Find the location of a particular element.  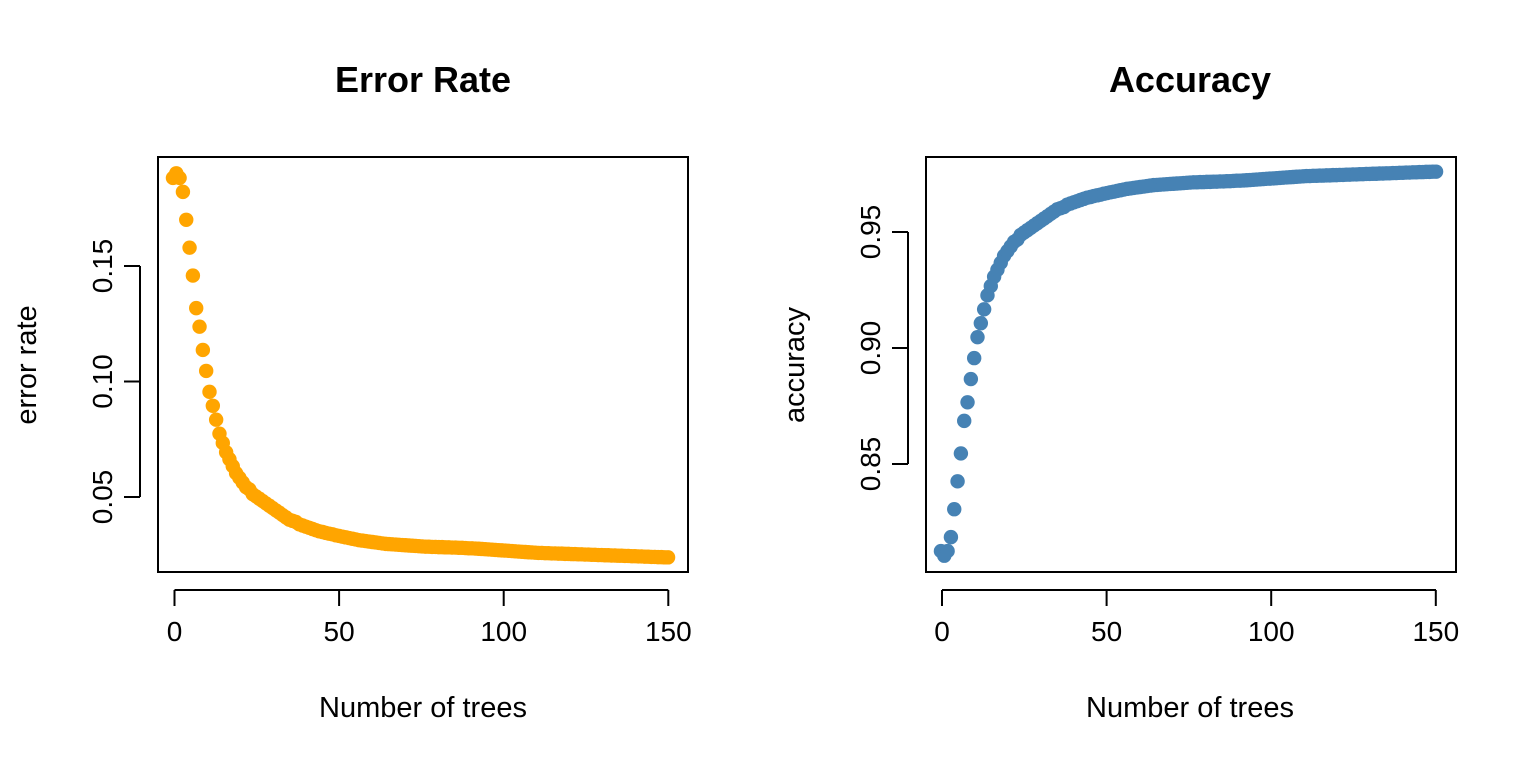

accuracy-x-tick-label-50: 50 is located at coordinates (1106, 631).